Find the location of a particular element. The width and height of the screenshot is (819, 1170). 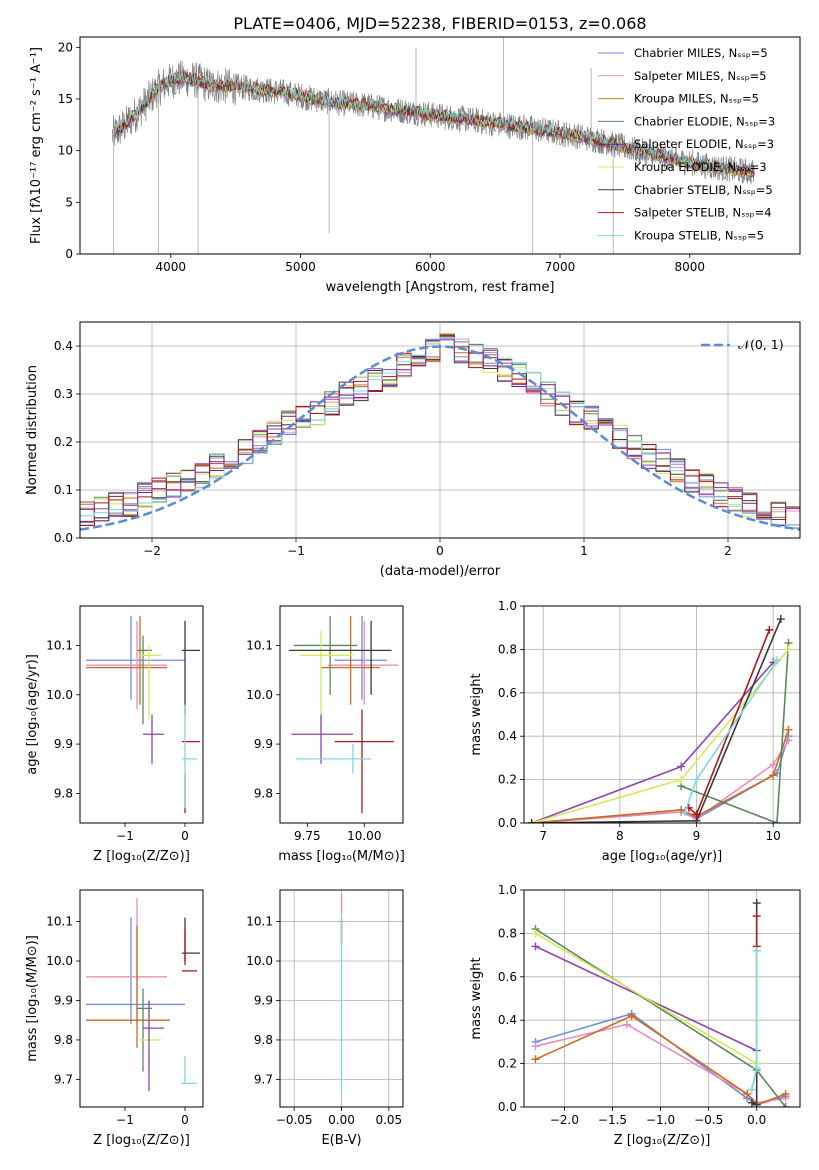

weight-lines is located at coordinates (660, 719).